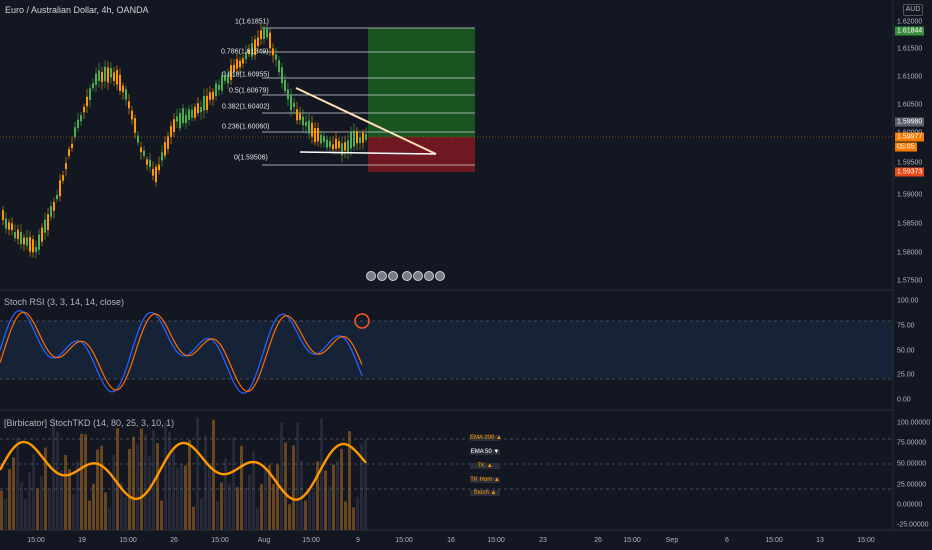 The width and height of the screenshot is (932, 550). I want to click on stochrsi-axis-label: 25.00, so click(906, 375).